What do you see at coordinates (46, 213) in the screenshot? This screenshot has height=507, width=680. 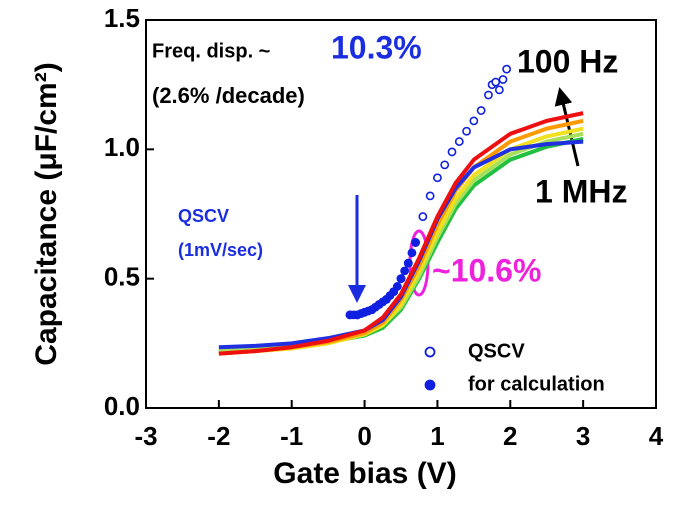 I see `y-axis-label: Capacitance (μF/cm²)` at bounding box center [46, 213].